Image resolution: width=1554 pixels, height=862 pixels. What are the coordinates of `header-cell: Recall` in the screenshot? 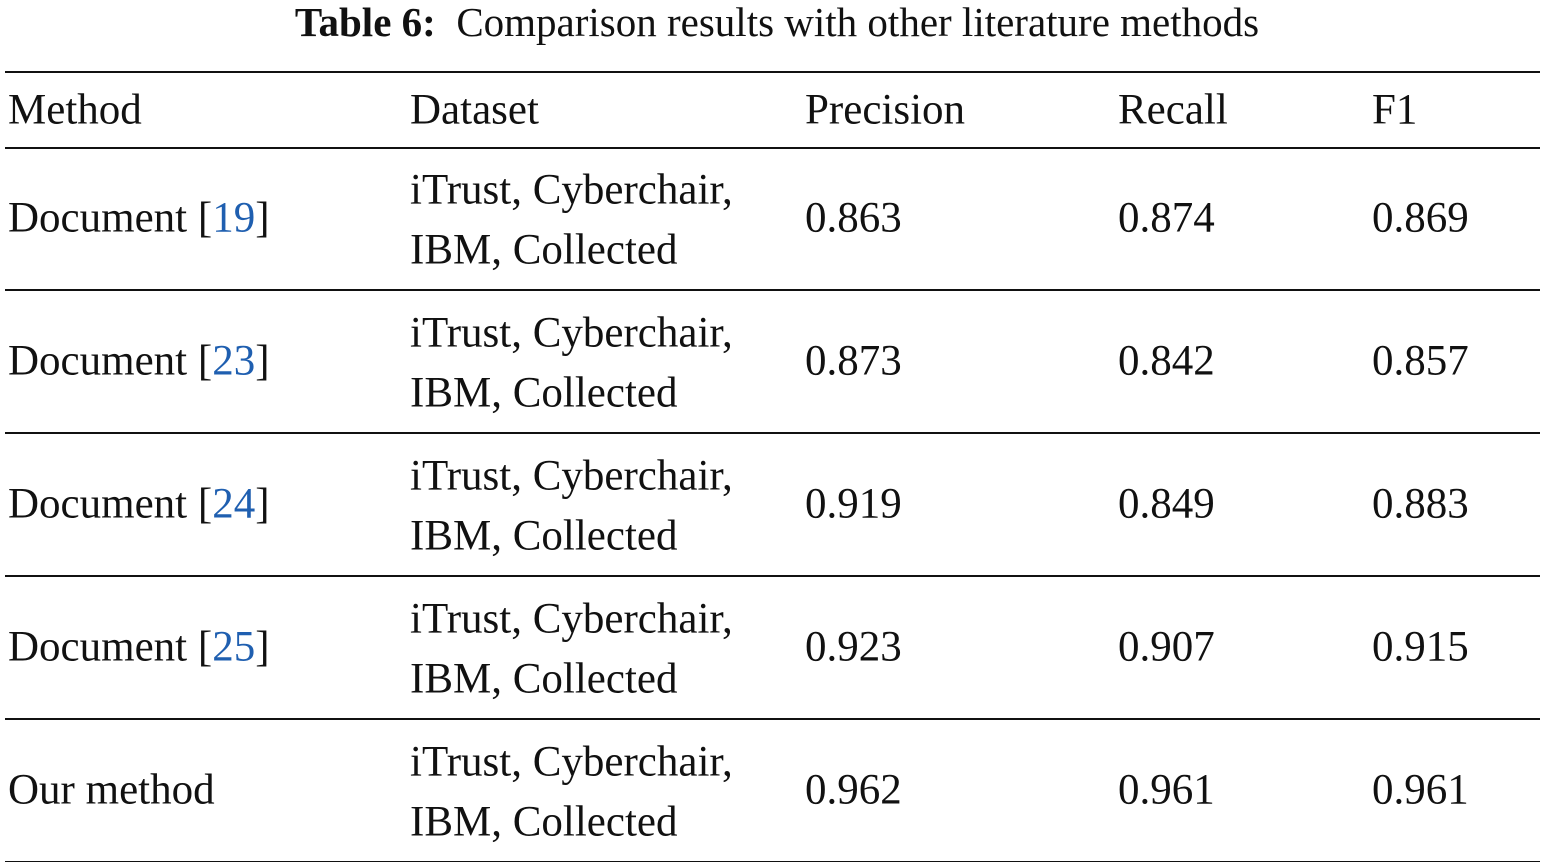 It's located at (1173, 110).